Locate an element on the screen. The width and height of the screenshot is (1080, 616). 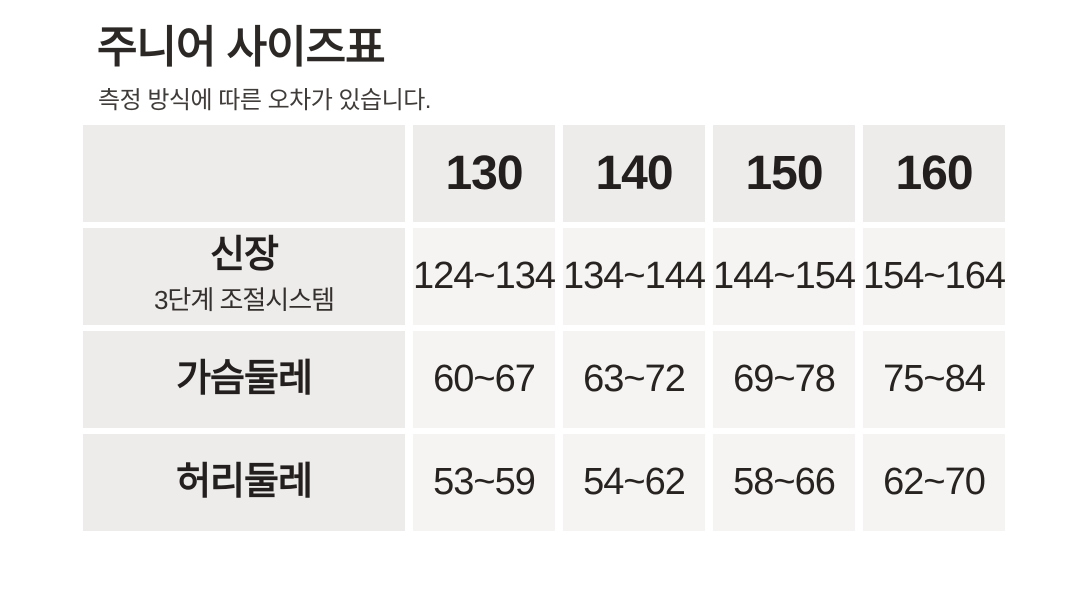
table-corner-cell is located at coordinates (244, 173).